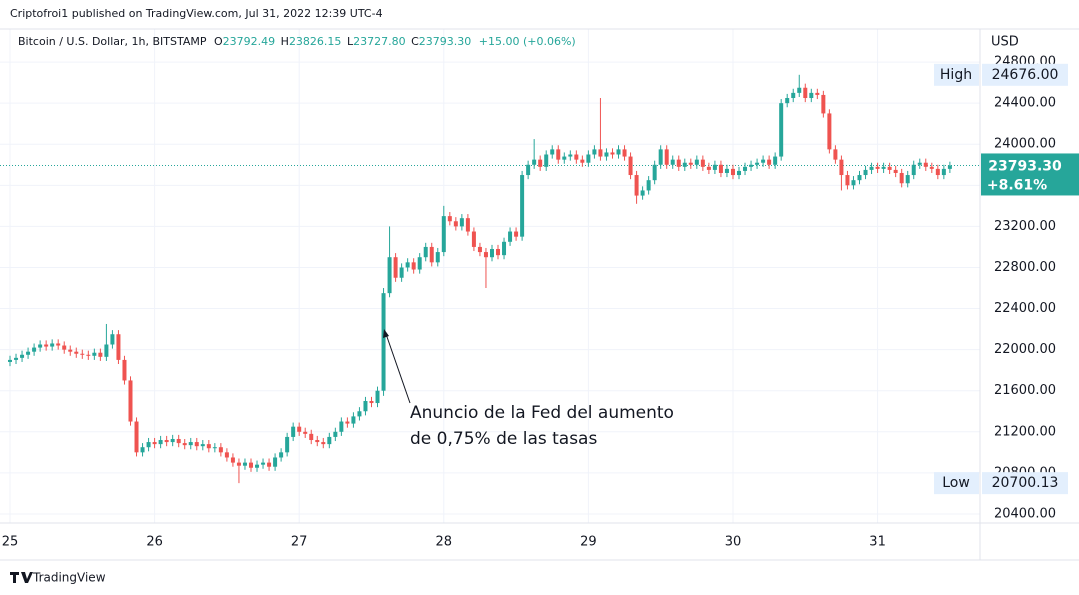 This screenshot has height=595, width=1079. I want to click on x-tick-label: 29, so click(588, 542).